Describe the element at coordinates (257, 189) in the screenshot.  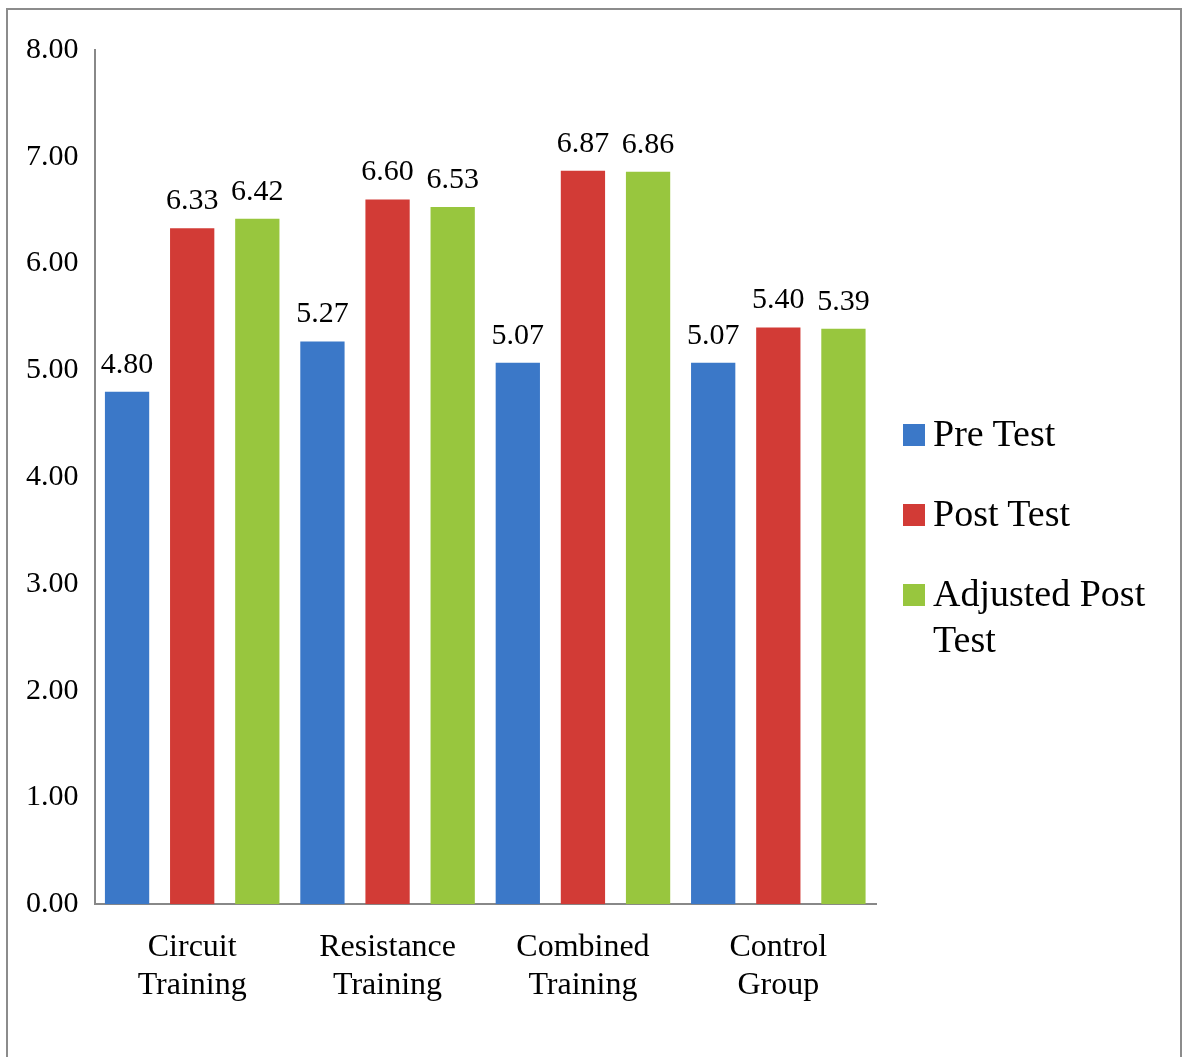
I see `data-label: 6.42` at that location.